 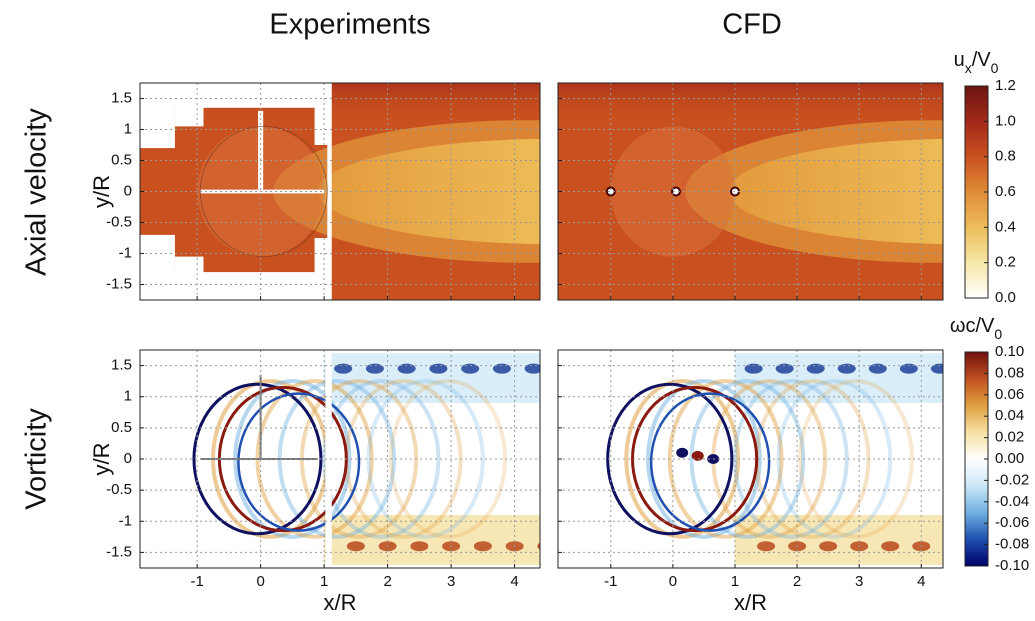 What do you see at coordinates (752, 25) in the screenshot?
I see `column-title: CFD` at bounding box center [752, 25].